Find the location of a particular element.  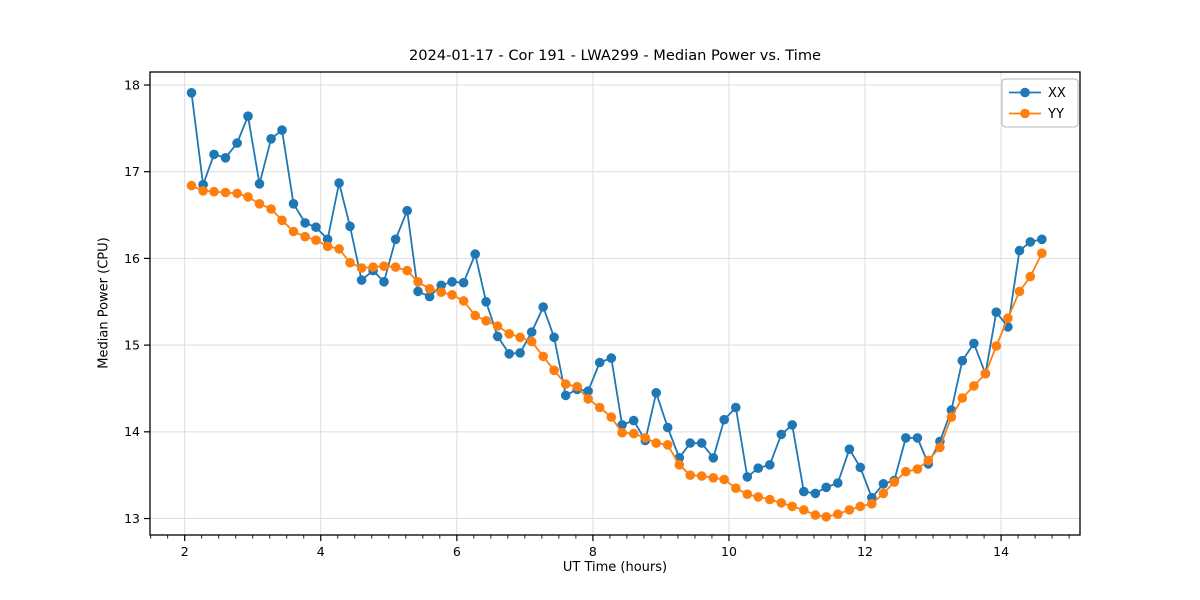

x-tick-label: 10 is located at coordinates (729, 551).